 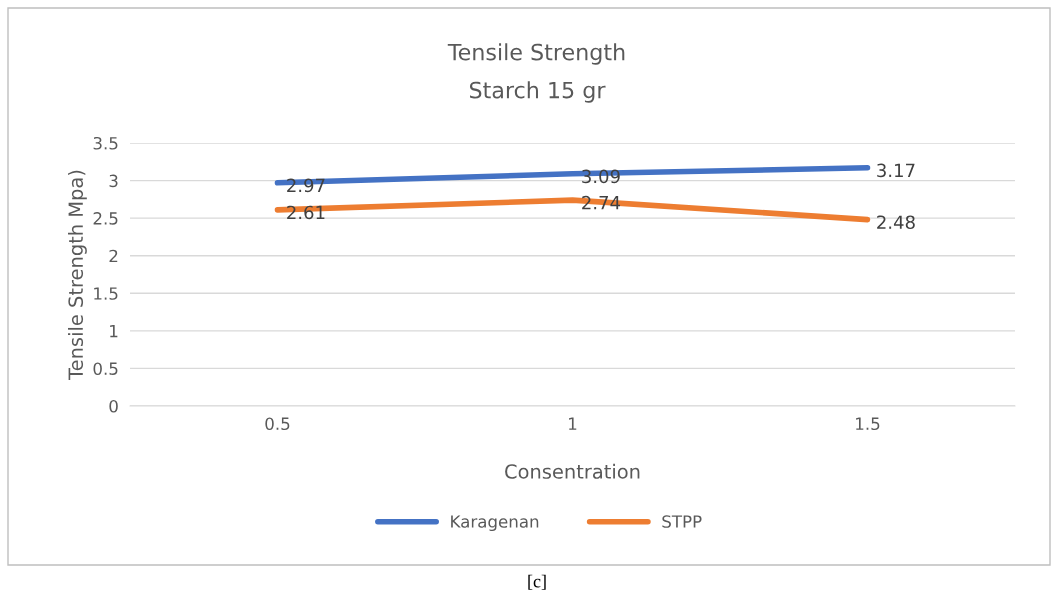 I want to click on y-tick-label: 1, so click(x=114, y=331).